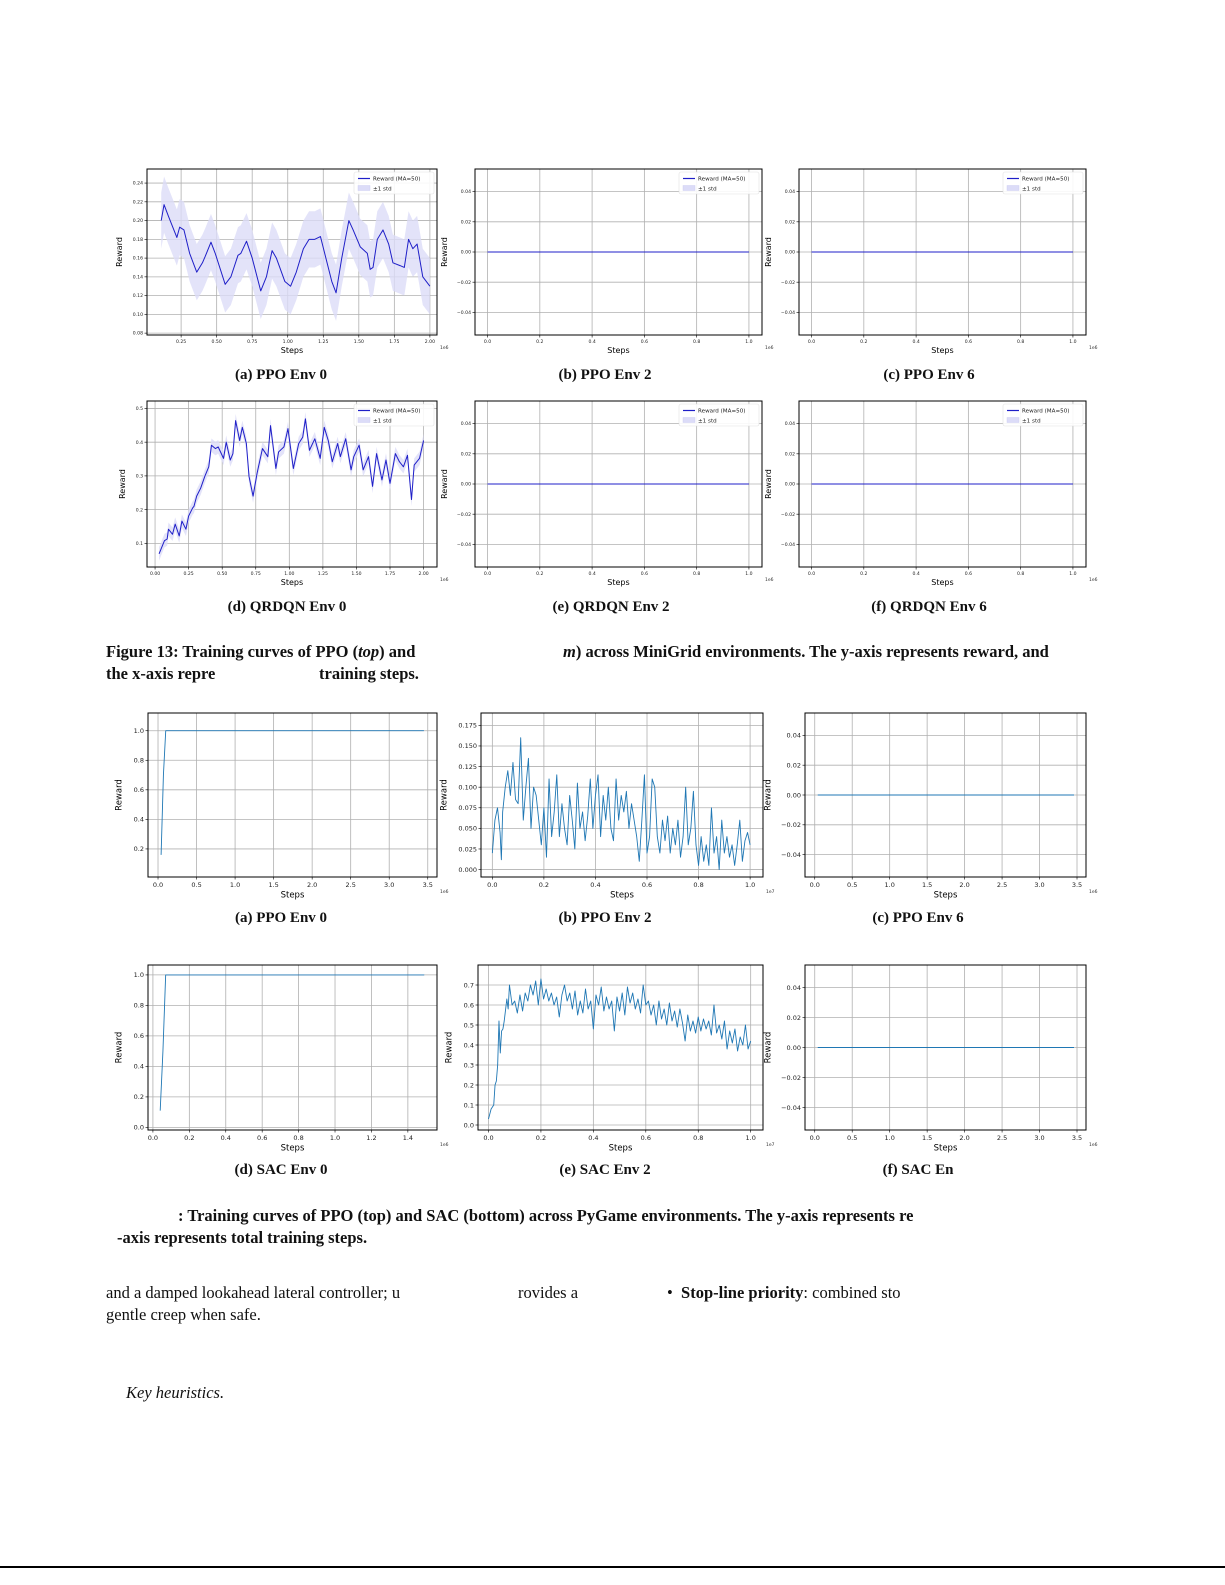 The height and width of the screenshot is (1585, 1225). What do you see at coordinates (183, 1314) in the screenshot?
I see `body-text-line2: gentle creep when safe.` at bounding box center [183, 1314].